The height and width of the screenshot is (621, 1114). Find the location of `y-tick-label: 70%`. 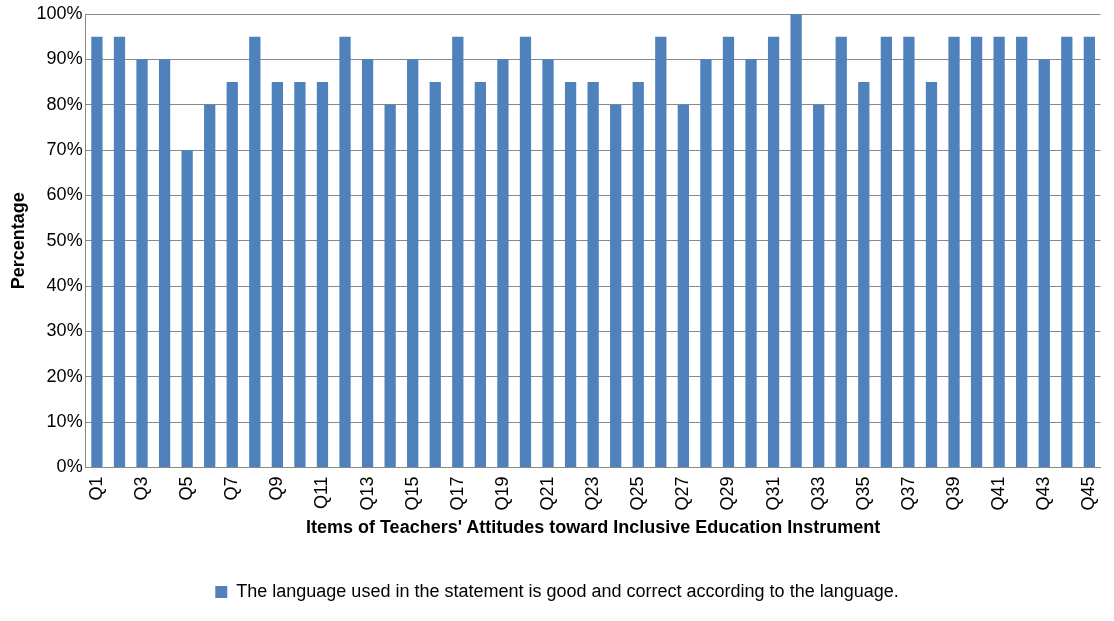

y-tick-label: 70% is located at coordinates (64, 148).